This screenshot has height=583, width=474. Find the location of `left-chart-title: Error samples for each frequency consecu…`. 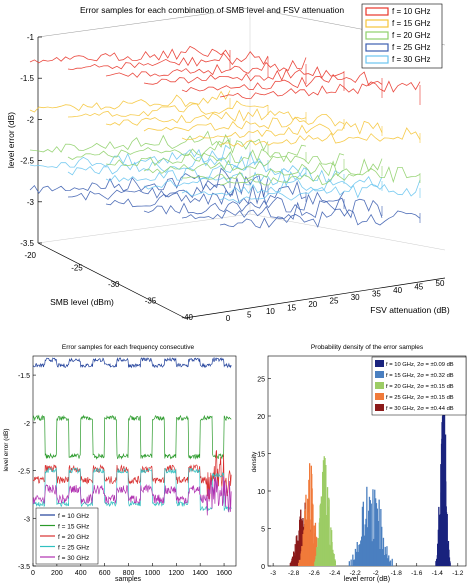

left-chart-title: Error samples for each frequency consecu… is located at coordinates (128, 347).